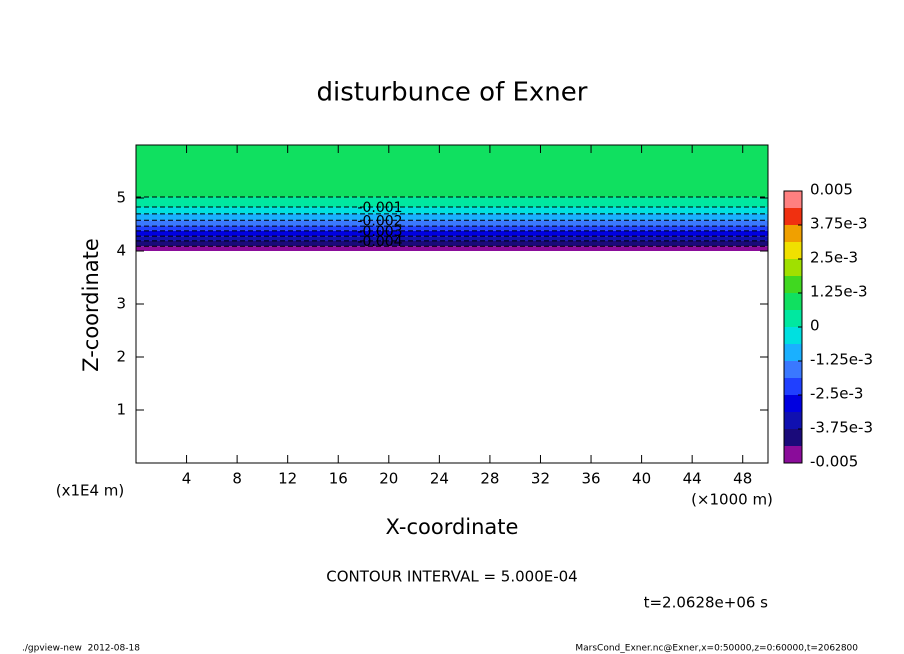 The height and width of the screenshot is (654, 904). Describe the element at coordinates (841, 428) in the screenshot. I see `colorbar-tick-label: -3.75e-3` at that location.